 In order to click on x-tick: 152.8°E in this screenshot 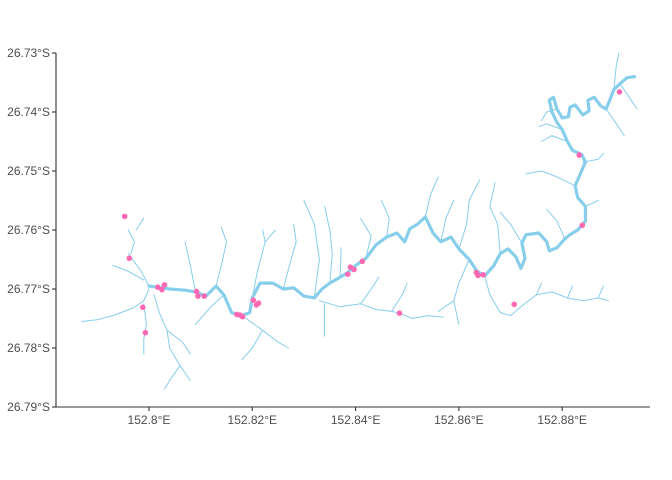, I will do `click(149, 417)`.